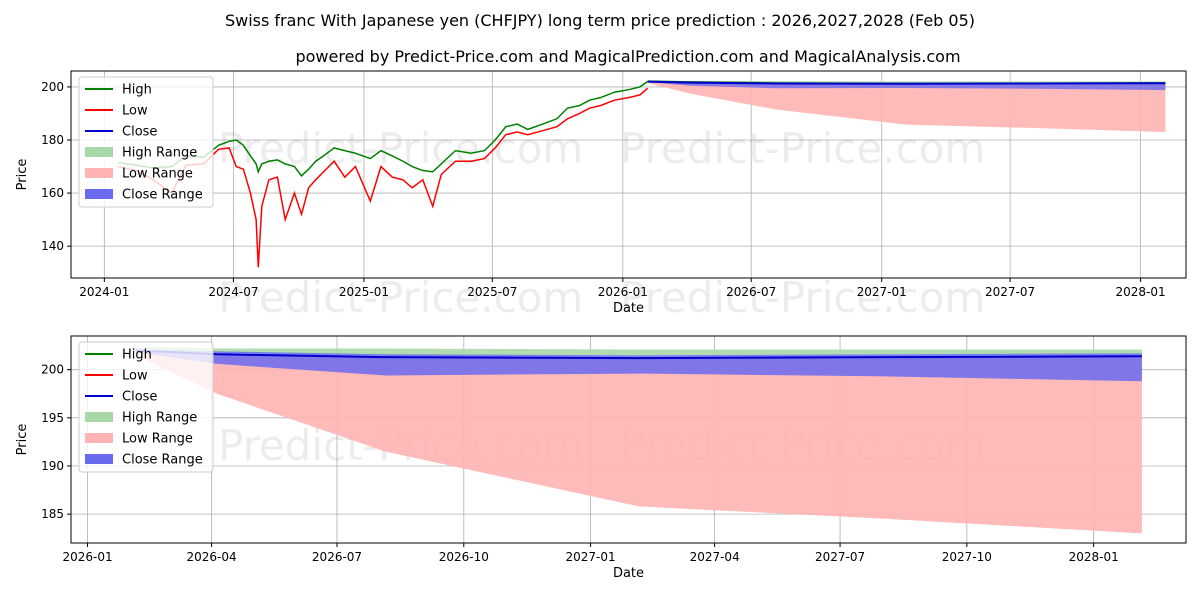 The width and height of the screenshot is (1200, 604). Describe the element at coordinates (212, 557) in the screenshot. I see `x-tick-label: 2026-04` at that location.